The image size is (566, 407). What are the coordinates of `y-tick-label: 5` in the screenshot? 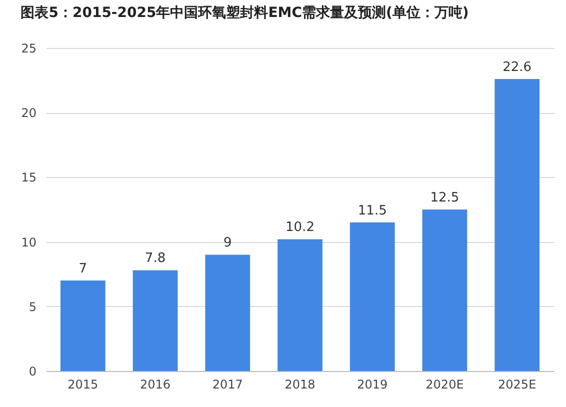 It's located at (32, 307).